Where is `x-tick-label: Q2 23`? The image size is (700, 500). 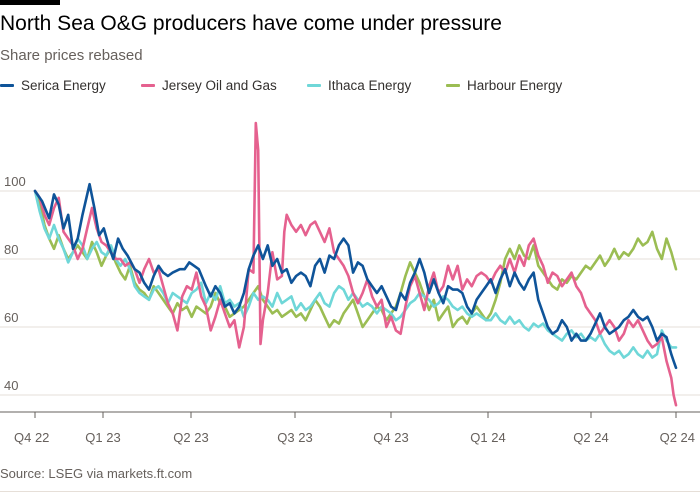
x-tick-label: Q2 23 is located at coordinates (190, 437).